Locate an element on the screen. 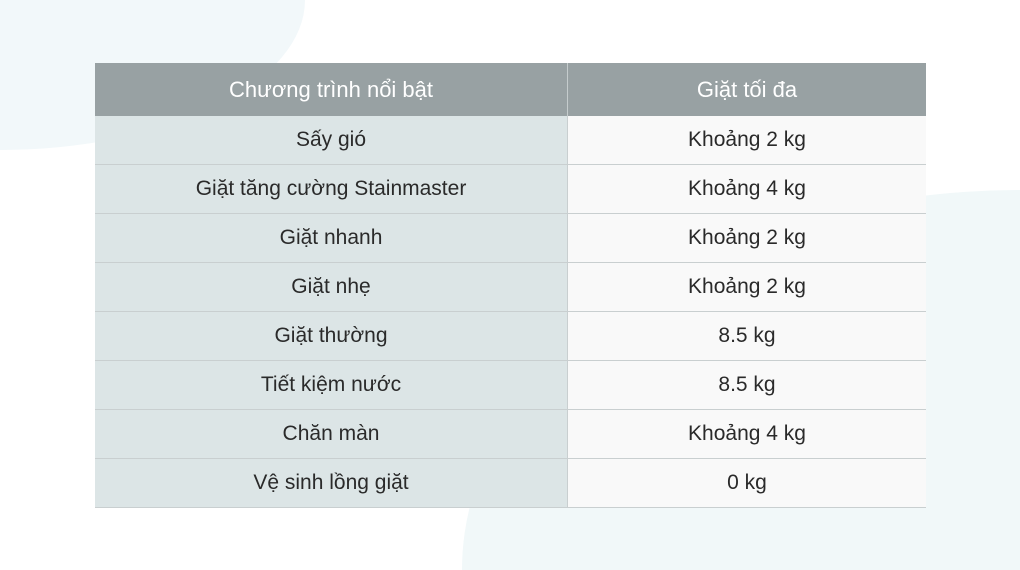  table-row: Sấy gió Khoảng 2 kg is located at coordinates (510, 140).